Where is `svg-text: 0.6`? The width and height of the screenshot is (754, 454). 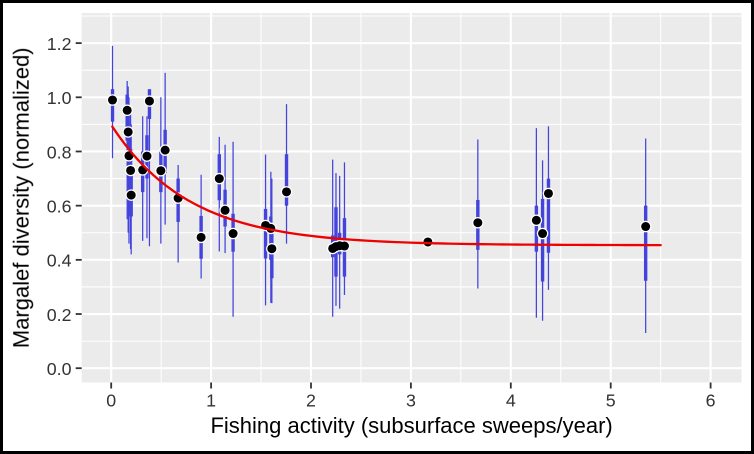
svg-text: 0.6 is located at coordinates (59, 207).